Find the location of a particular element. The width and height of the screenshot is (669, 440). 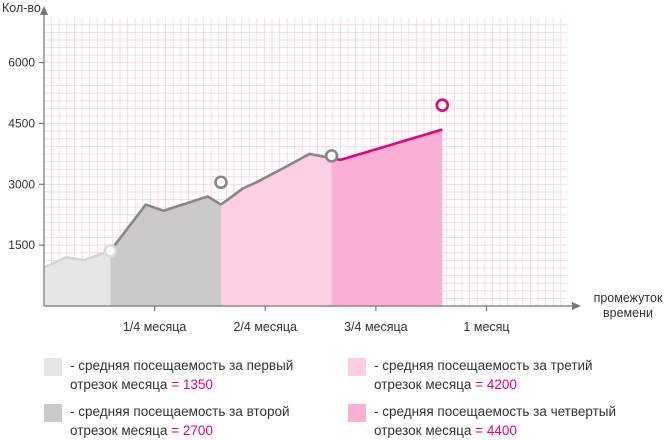

x-axis-label-line-2: времени is located at coordinates (628, 313).